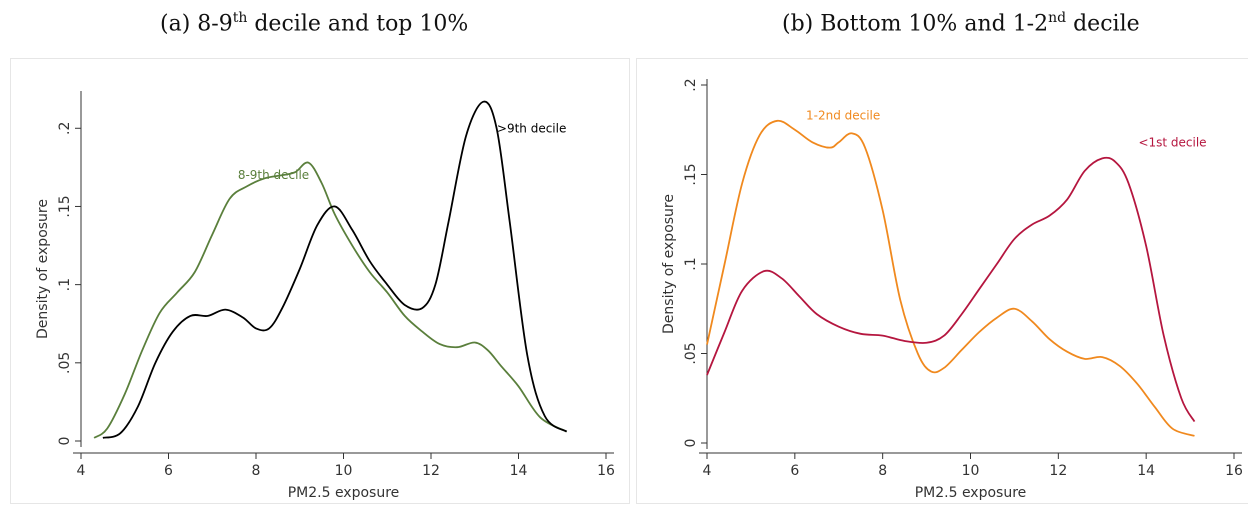  Describe the element at coordinates (794, 471) in the screenshot. I see `x-tick-label-b: 6` at that location.